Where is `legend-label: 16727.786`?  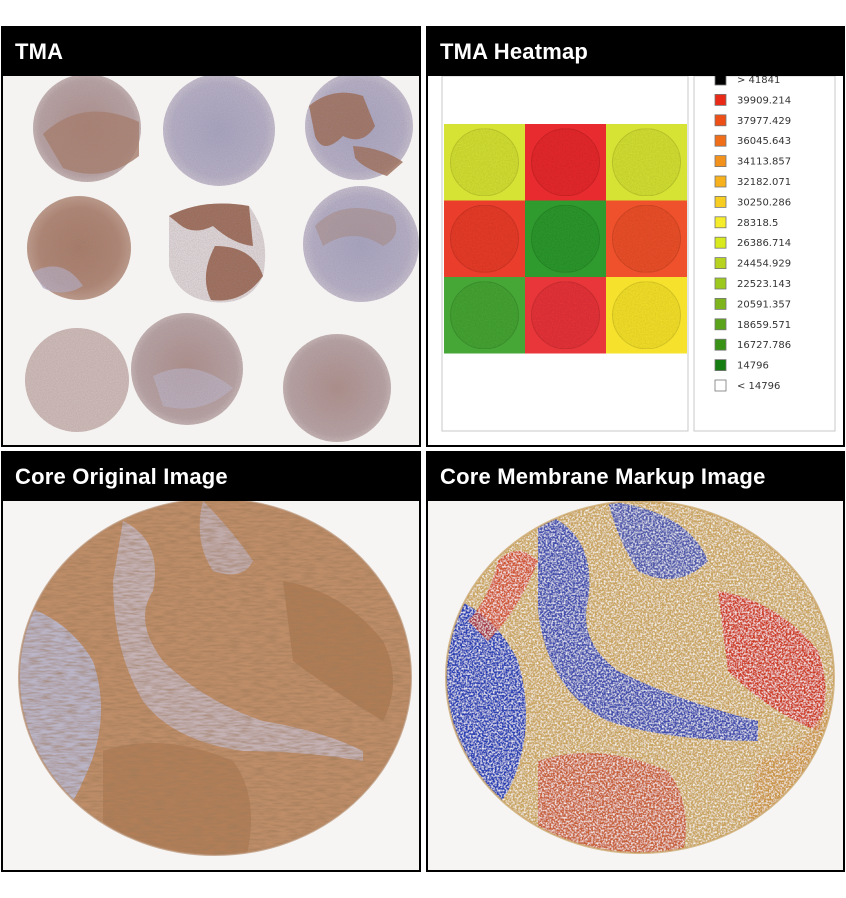
legend-label: 16727.786 is located at coordinates (764, 345).